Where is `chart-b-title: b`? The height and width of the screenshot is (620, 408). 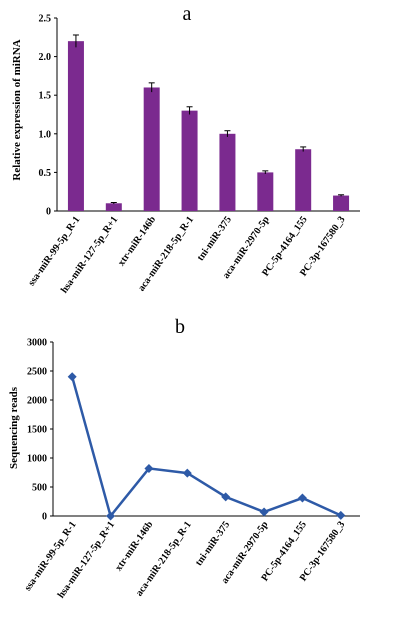
chart-b-title: b is located at coordinates (180, 327).